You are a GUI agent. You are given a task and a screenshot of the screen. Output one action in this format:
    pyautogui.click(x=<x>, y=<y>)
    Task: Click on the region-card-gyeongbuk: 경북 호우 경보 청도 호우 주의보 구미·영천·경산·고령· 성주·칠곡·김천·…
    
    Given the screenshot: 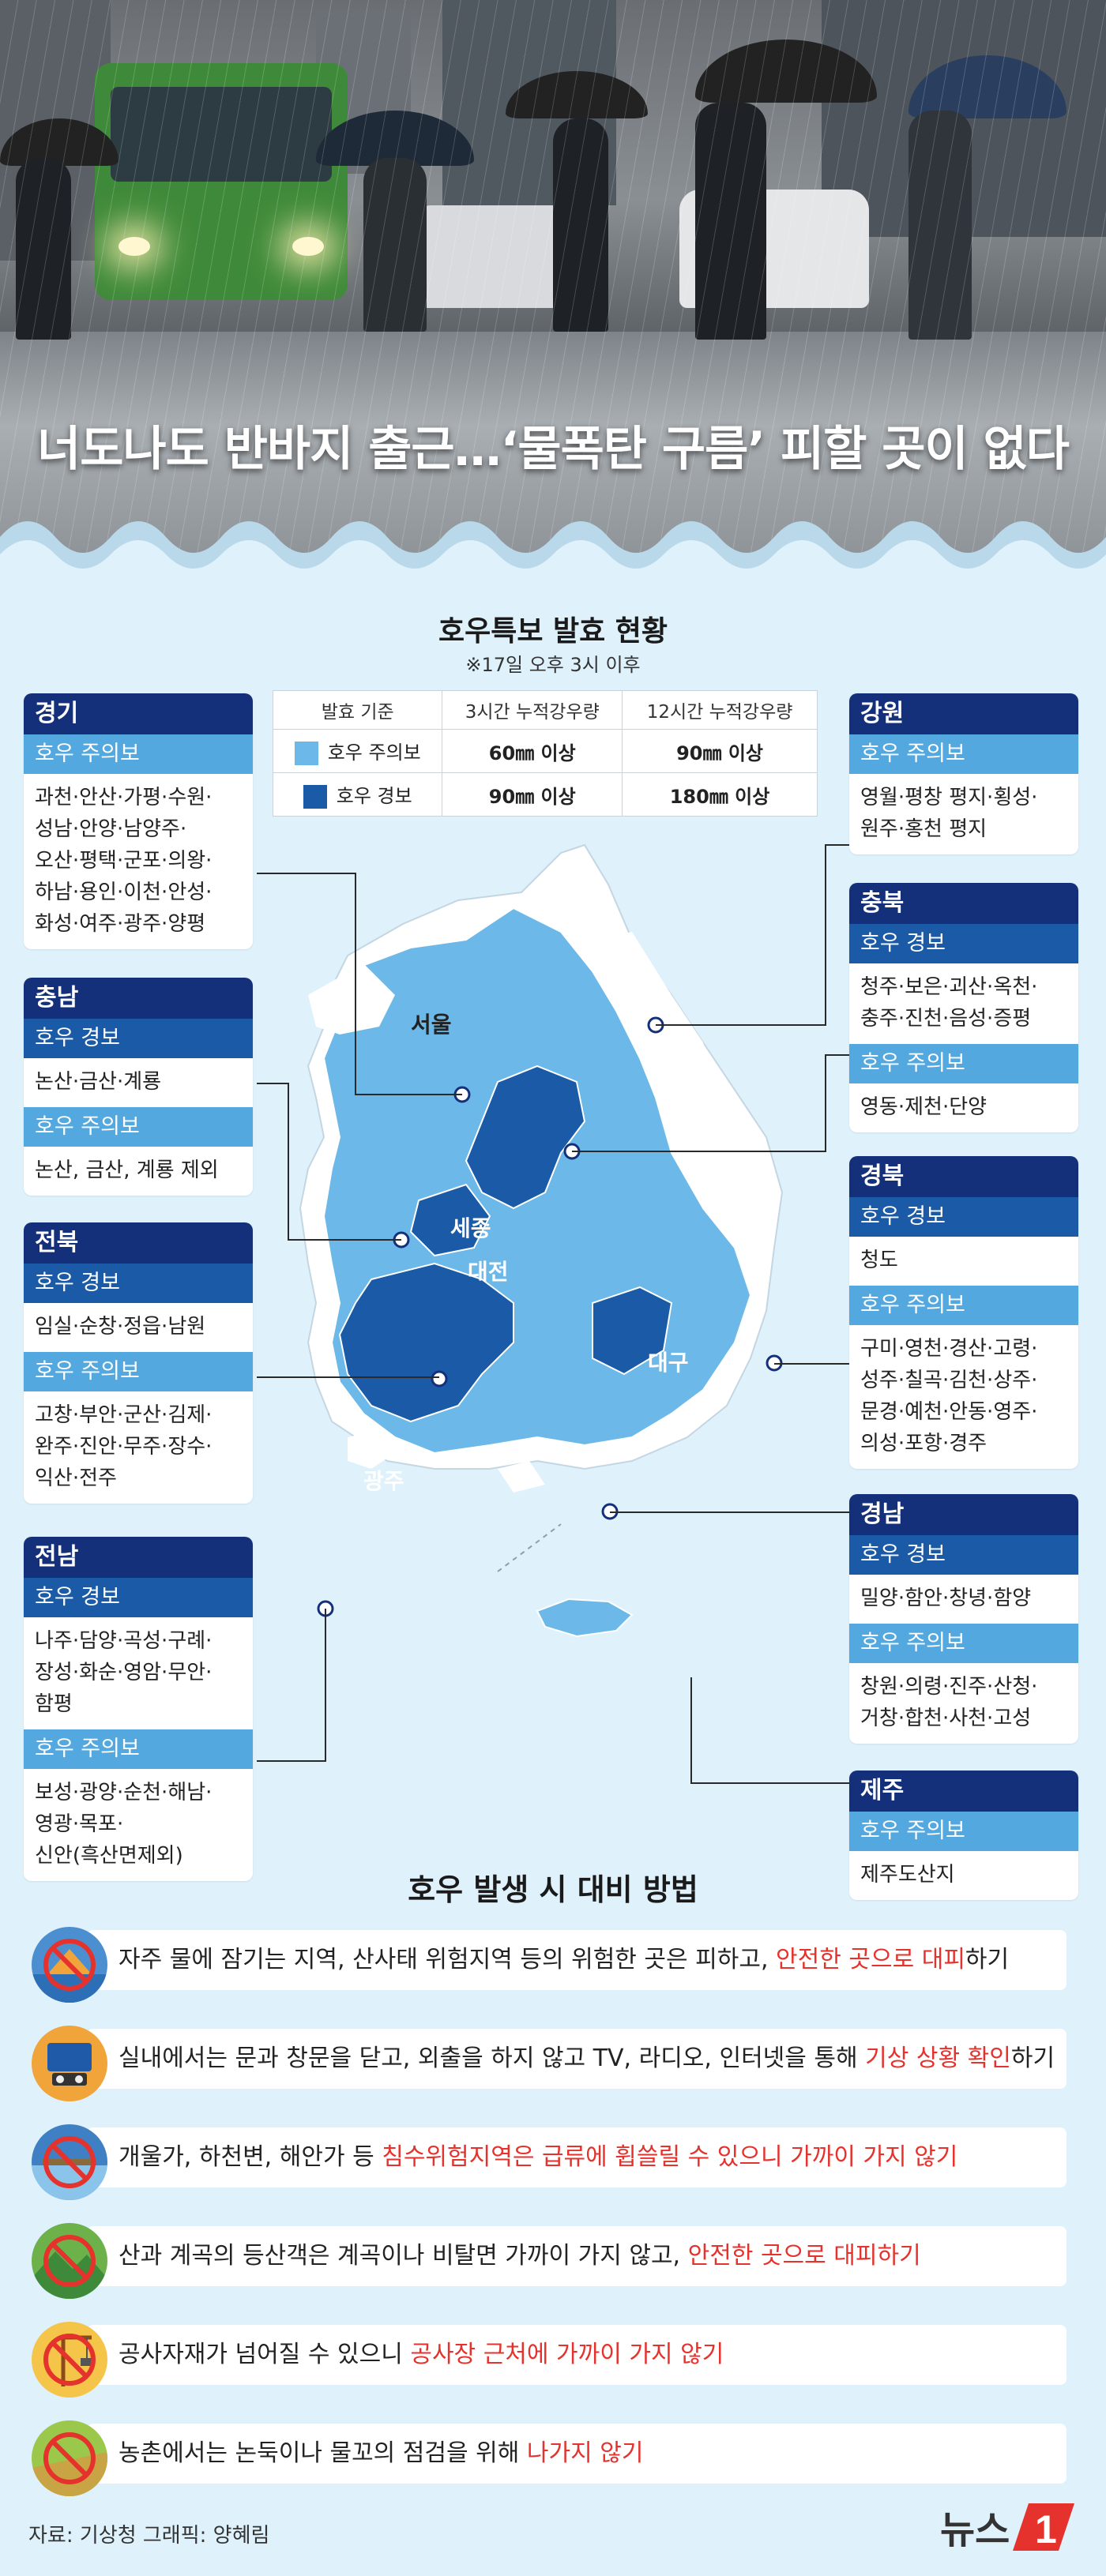 What is the action you would take?
    pyautogui.click(x=963, y=1312)
    